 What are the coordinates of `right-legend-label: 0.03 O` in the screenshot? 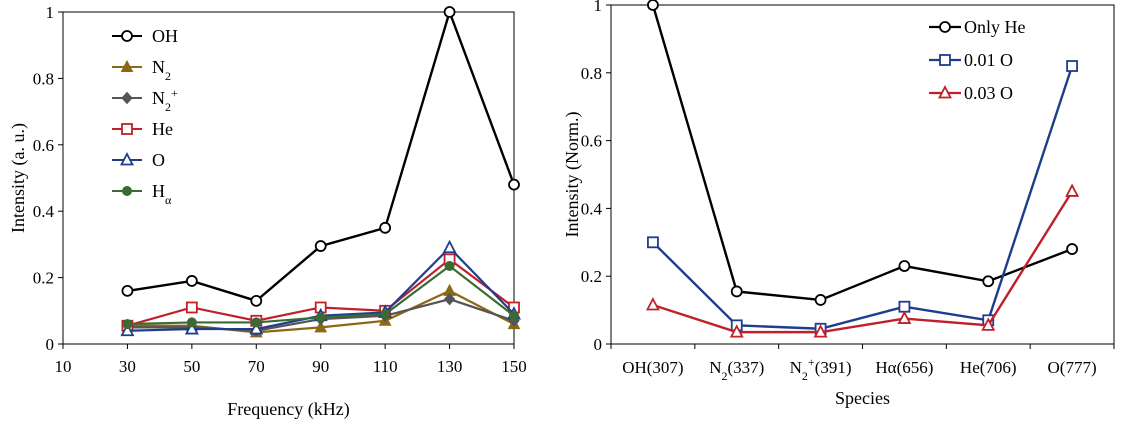 It's located at (988, 93).